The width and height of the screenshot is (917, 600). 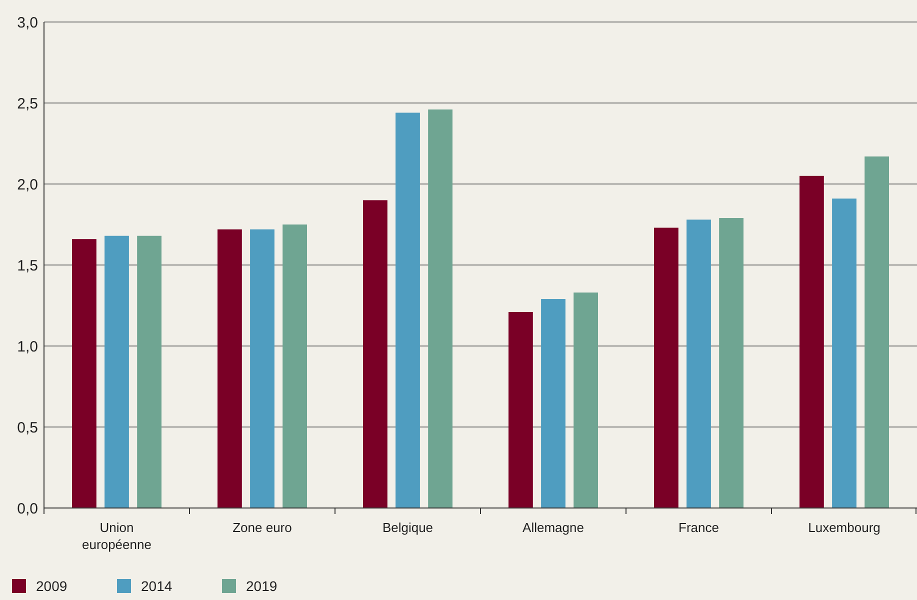 What do you see at coordinates (27, 23) in the screenshot?
I see `y-tick-label: 3,0` at bounding box center [27, 23].